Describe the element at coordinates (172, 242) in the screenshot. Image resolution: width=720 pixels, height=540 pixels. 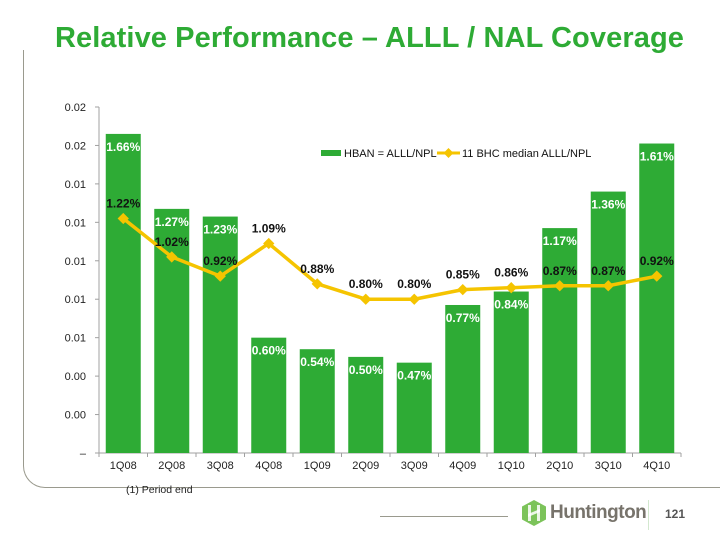
I see `line-data-label: 1.02%` at that location.